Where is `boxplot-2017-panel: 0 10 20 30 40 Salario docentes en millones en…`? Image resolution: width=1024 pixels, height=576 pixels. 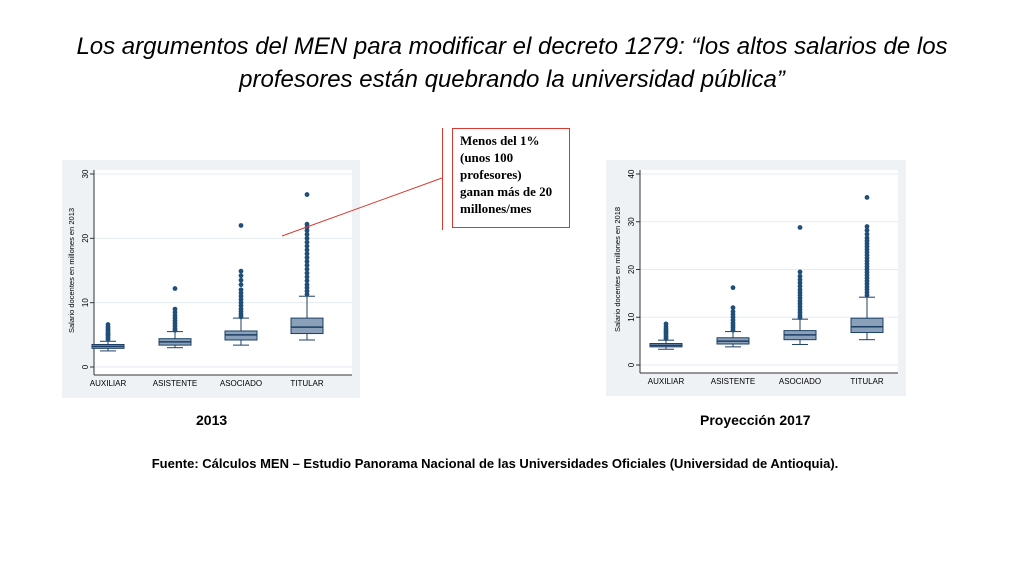 boxplot-2017-panel: 0 10 20 30 40 Salario docentes en millones en… is located at coordinates (756, 278).